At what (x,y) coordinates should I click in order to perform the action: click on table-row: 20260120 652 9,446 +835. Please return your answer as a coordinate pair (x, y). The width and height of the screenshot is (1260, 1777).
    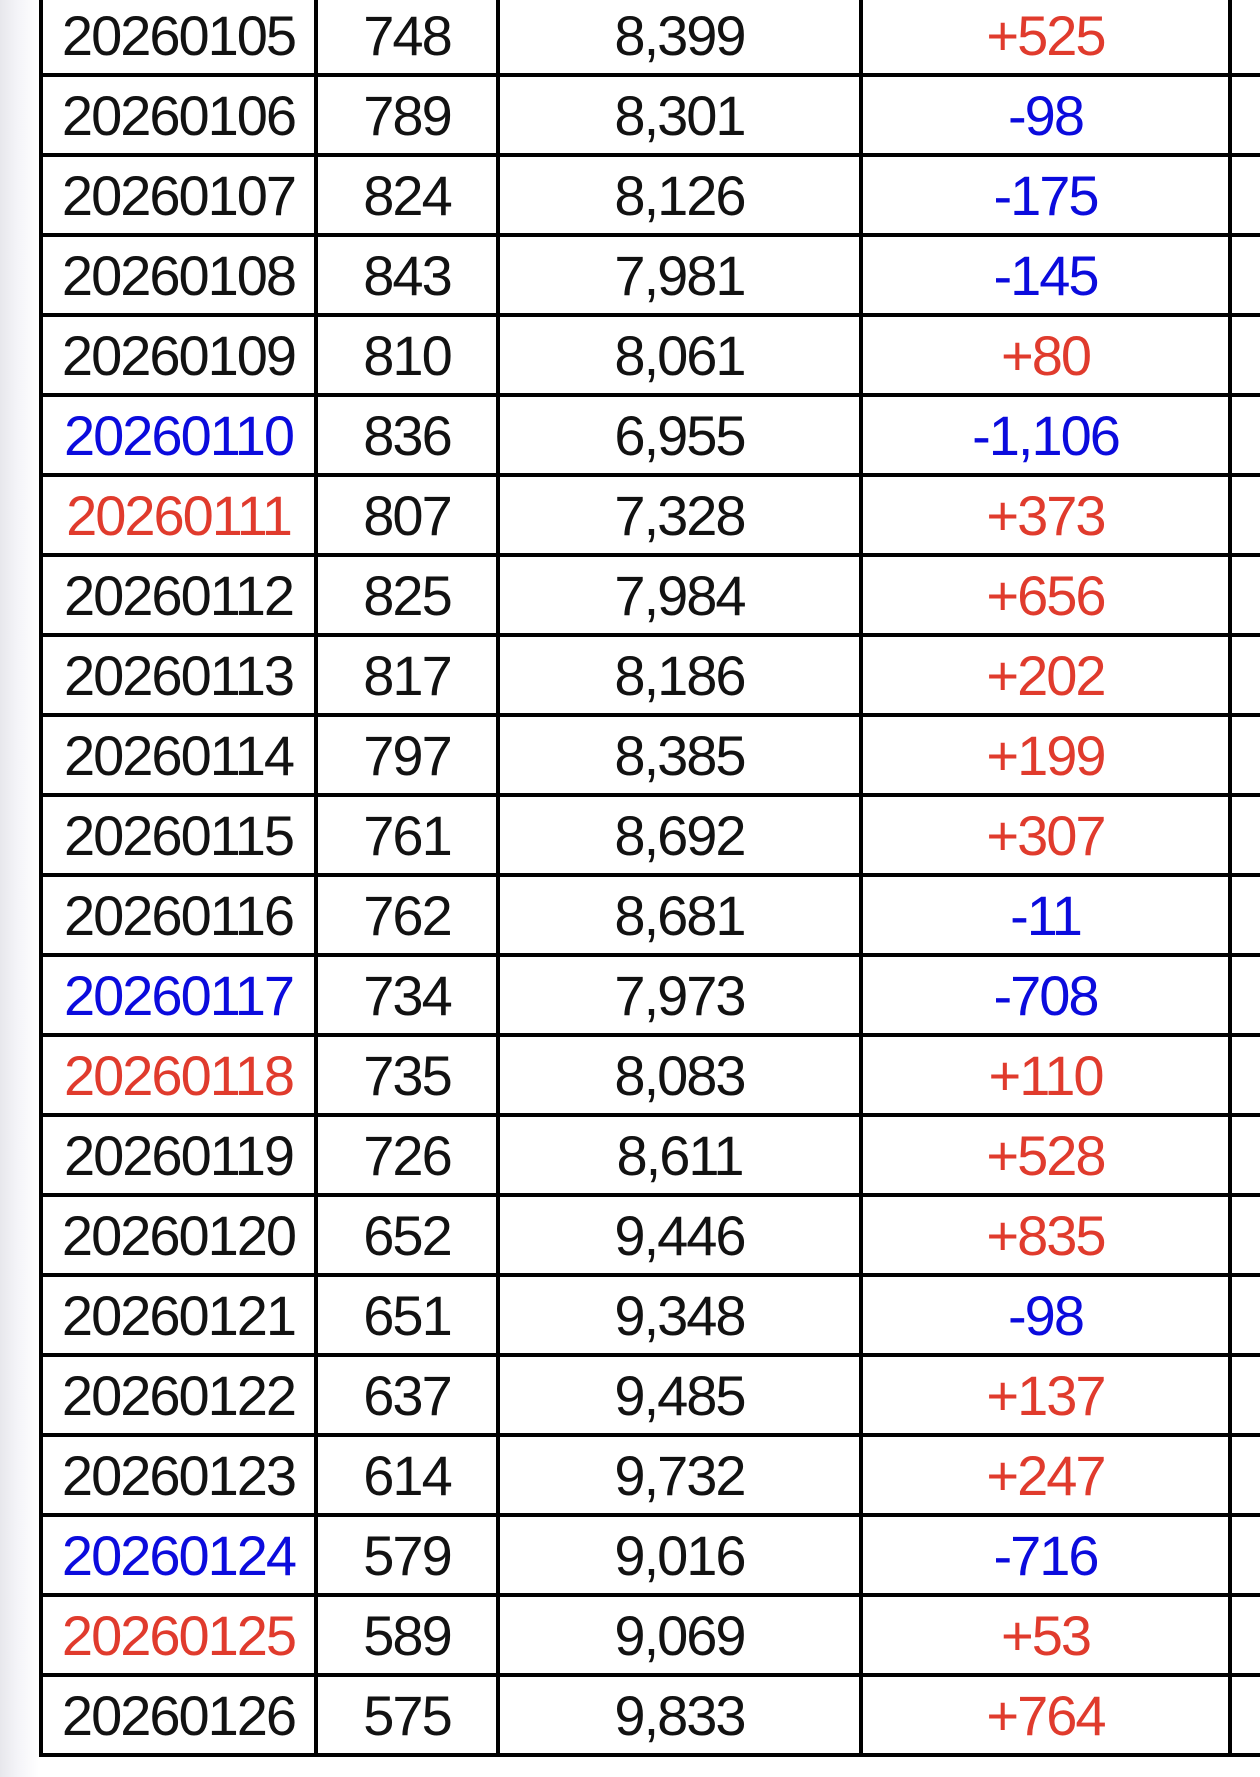
    Looking at the image, I should click on (649, 1235).